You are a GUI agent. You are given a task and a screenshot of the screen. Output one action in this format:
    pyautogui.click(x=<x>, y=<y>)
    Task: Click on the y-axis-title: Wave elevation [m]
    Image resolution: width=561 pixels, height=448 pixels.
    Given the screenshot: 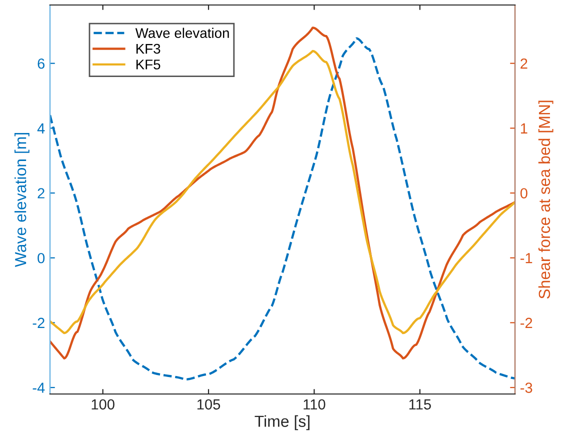 What is the action you would take?
    pyautogui.click(x=22, y=200)
    